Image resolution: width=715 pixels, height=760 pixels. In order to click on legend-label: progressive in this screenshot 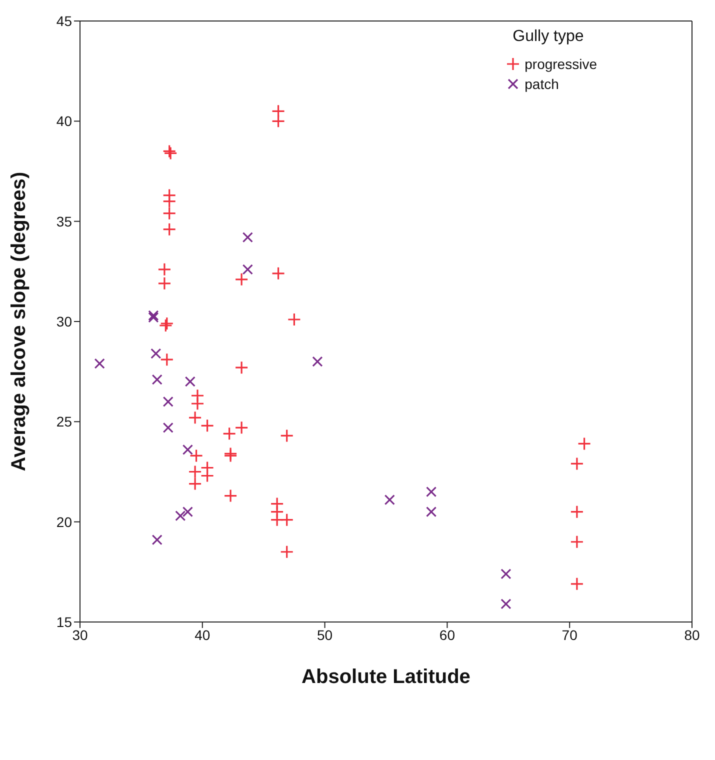, I will do `click(560, 64)`.